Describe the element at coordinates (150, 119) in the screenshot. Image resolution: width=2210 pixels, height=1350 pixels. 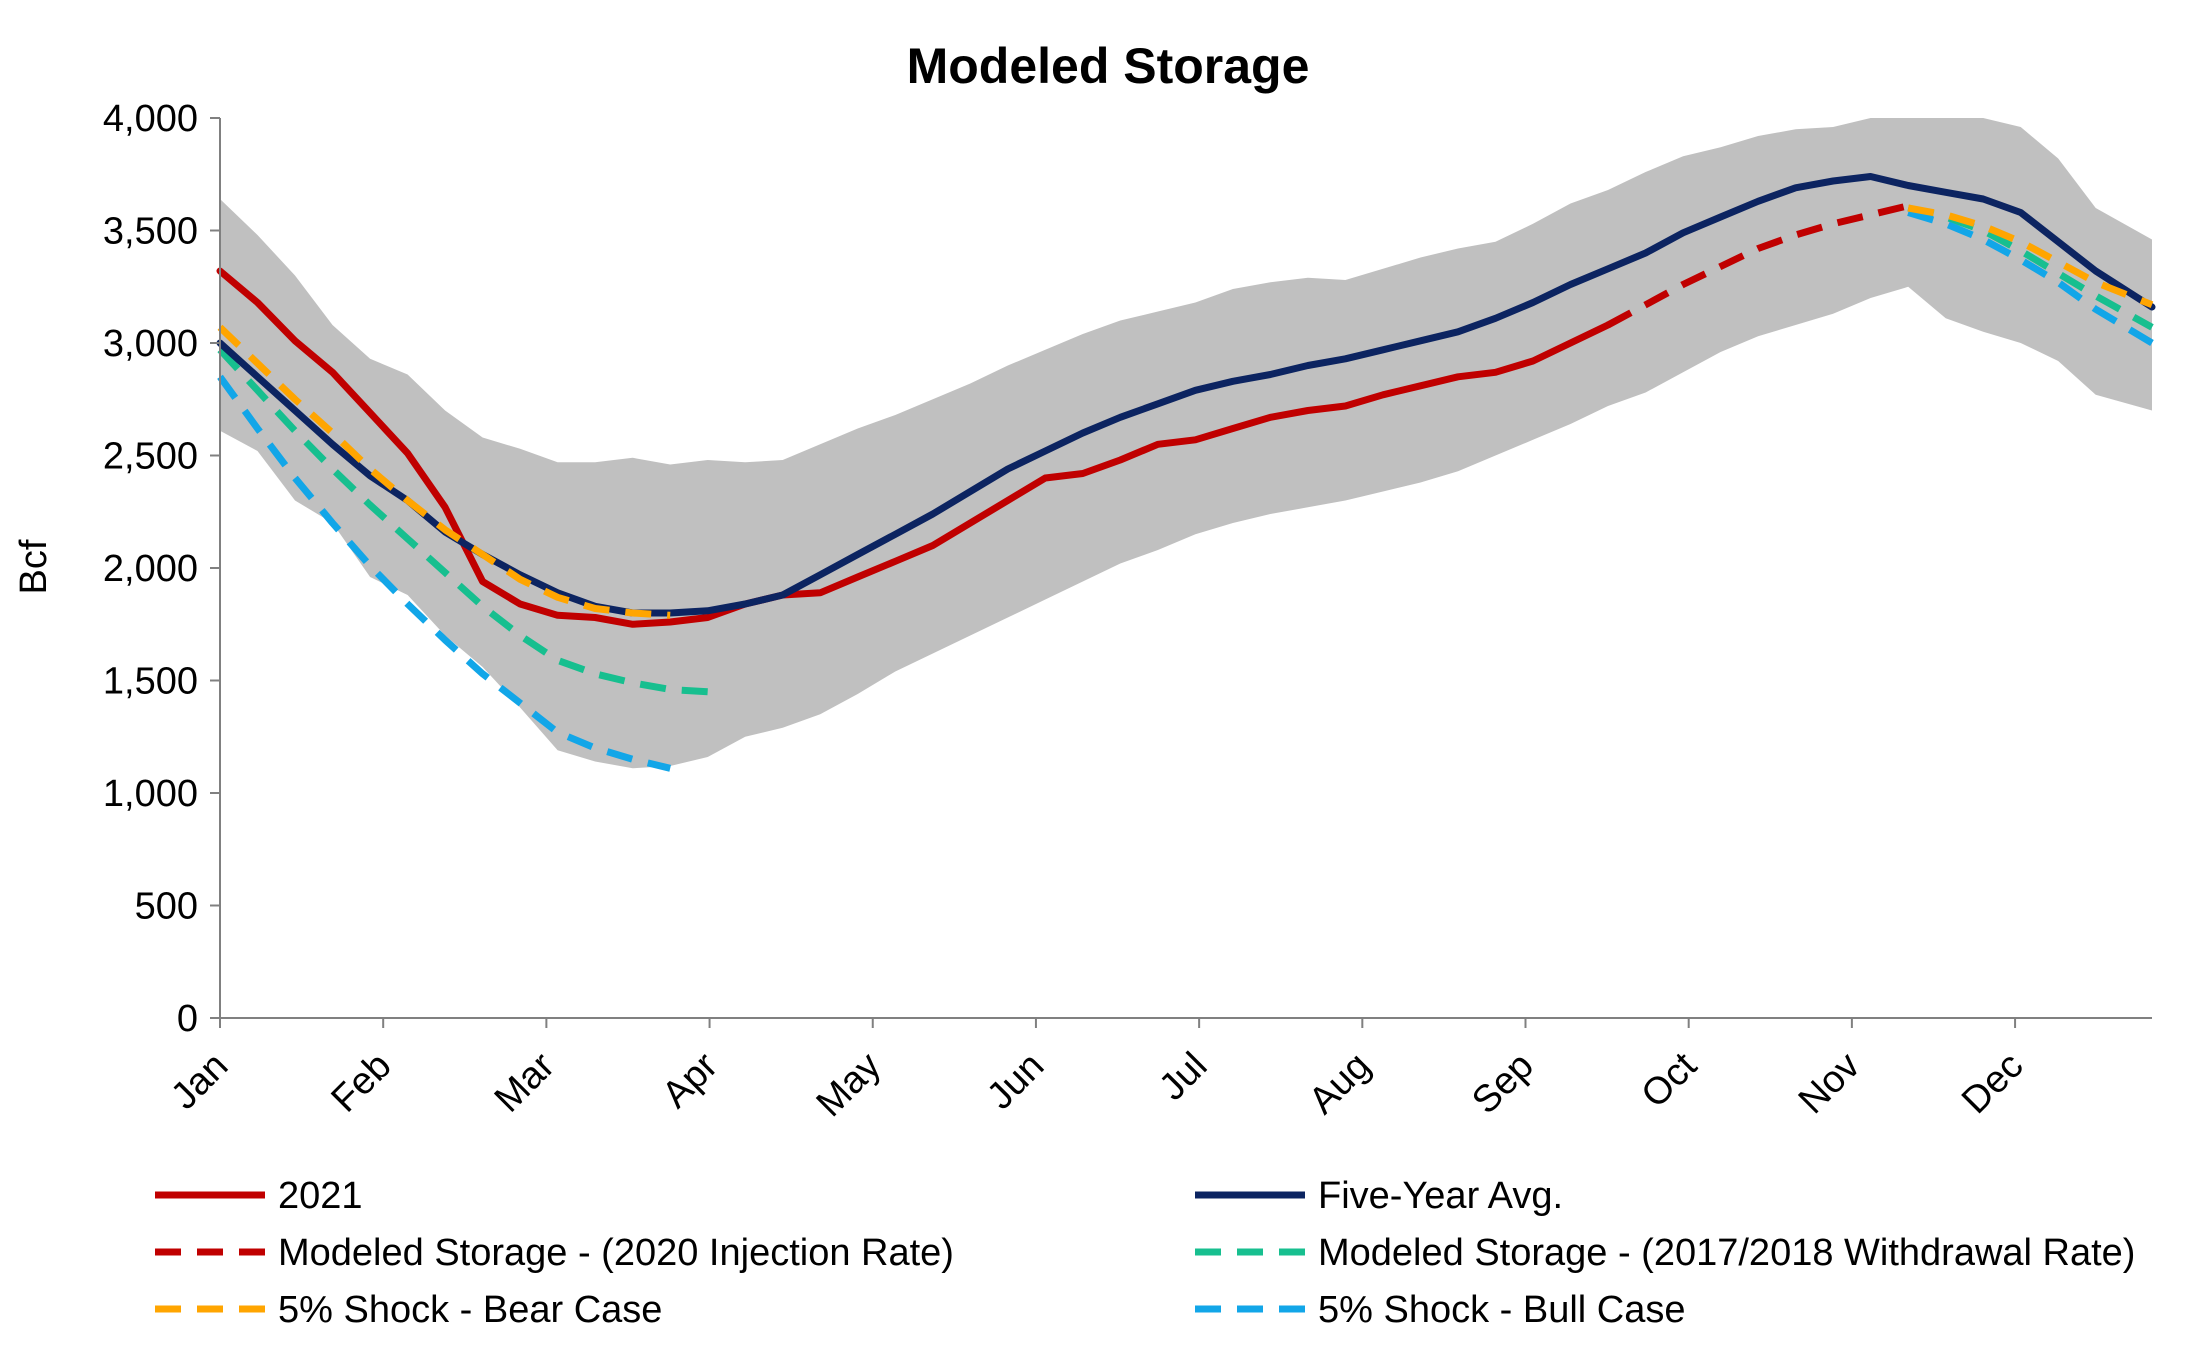
I see `y-tick-label: 4,000` at that location.